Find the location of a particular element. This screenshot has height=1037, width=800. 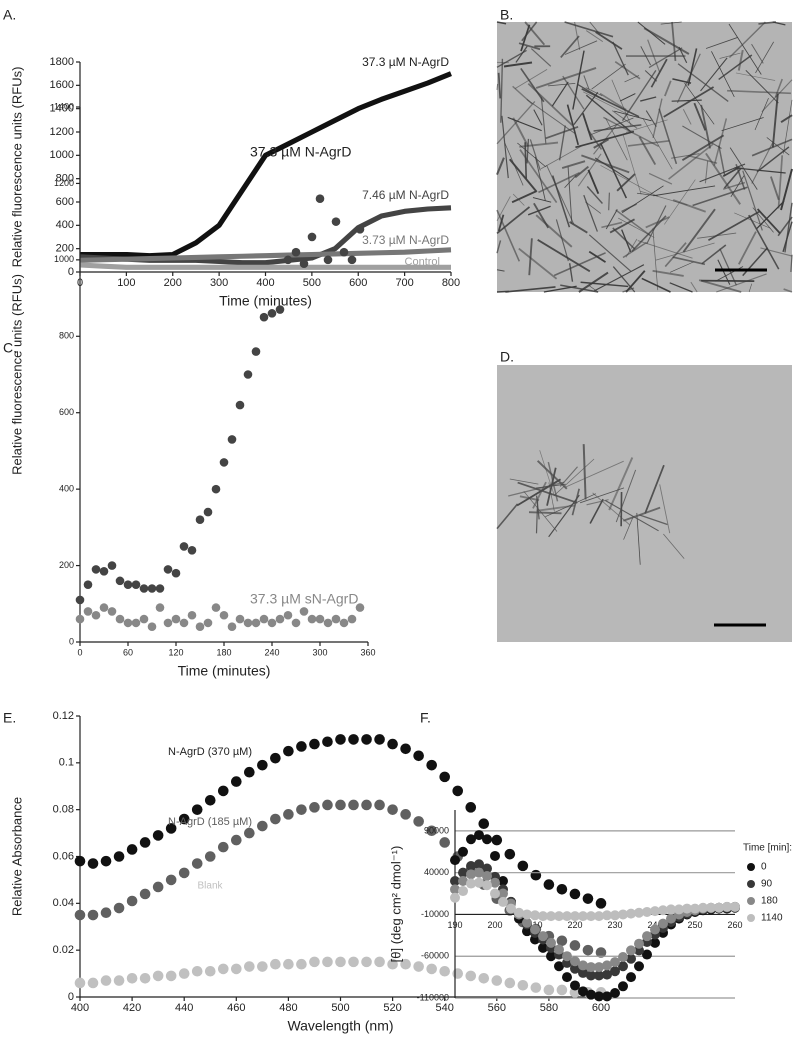

micrograph-background is located at coordinates (644, 157).